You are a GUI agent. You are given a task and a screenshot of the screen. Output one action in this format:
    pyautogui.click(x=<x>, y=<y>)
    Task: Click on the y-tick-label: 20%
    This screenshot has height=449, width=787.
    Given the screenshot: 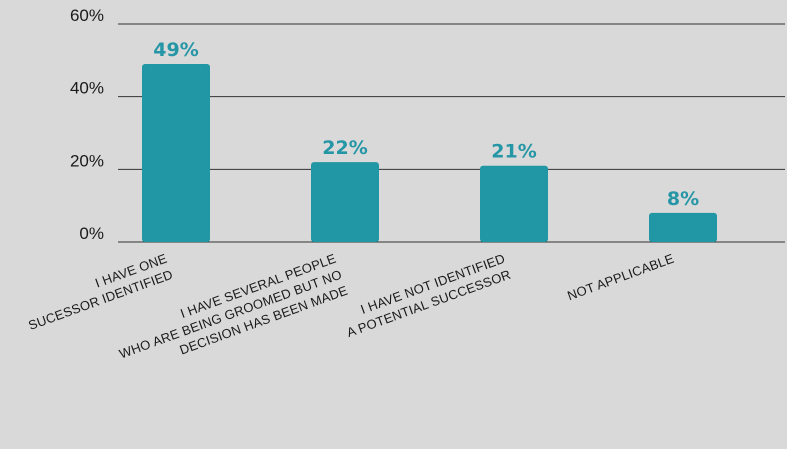 What is the action you would take?
    pyautogui.click(x=87, y=160)
    